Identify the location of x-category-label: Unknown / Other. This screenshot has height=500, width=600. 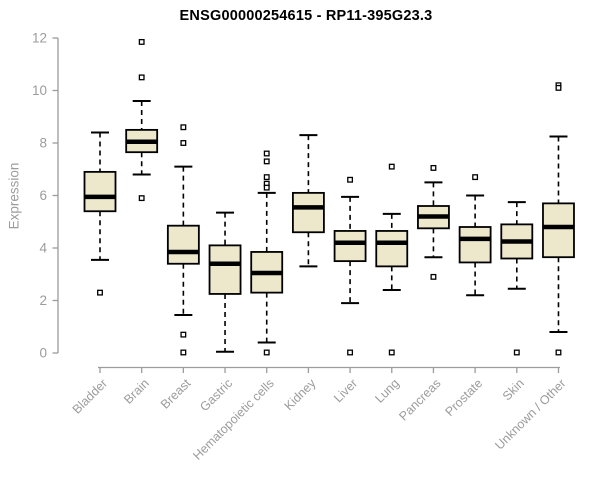
(530, 414).